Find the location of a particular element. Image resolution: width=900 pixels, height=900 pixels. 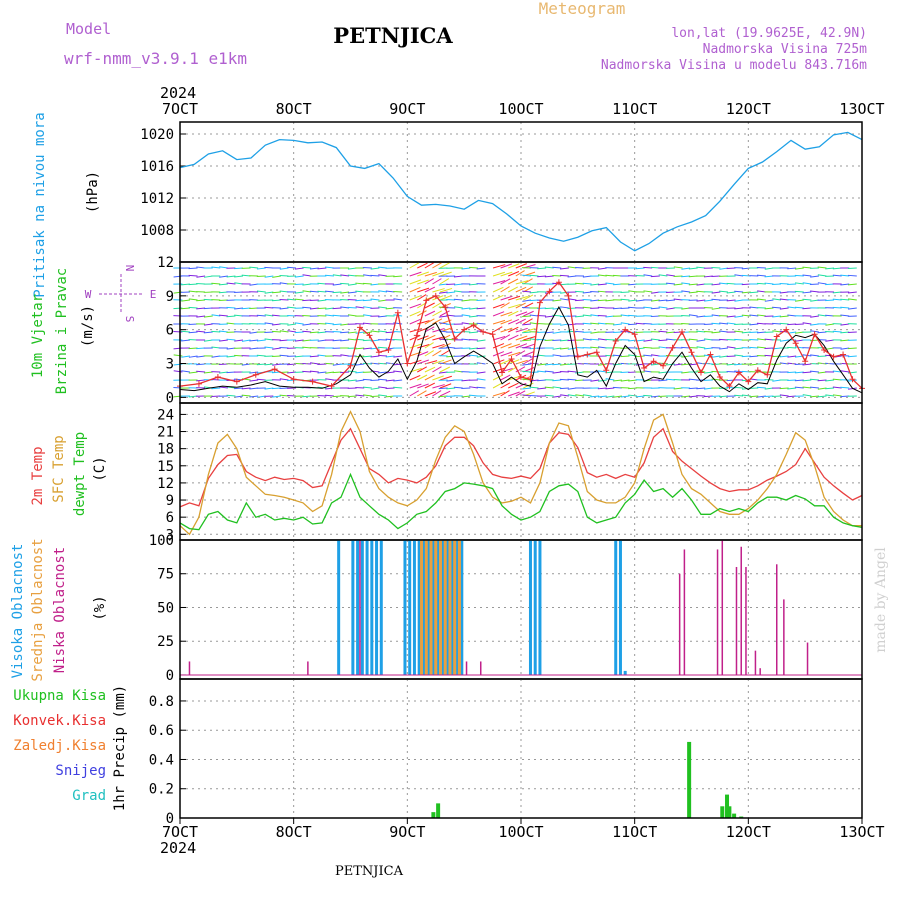

station-title: PETNJICA is located at coordinates (393, 35).